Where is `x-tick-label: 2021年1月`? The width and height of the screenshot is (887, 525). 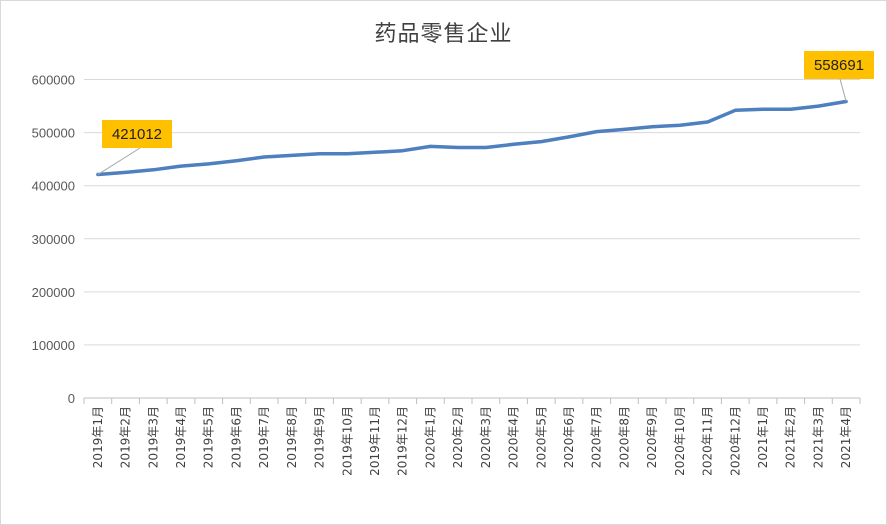 x-tick-label: 2021年1月 is located at coordinates (763, 437).